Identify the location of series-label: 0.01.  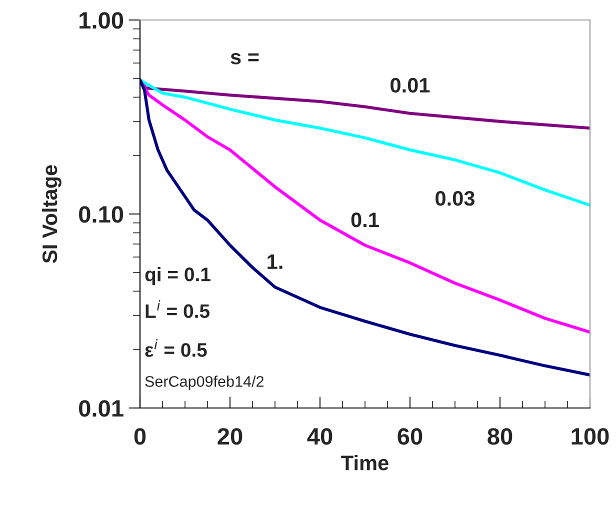
(410, 85).